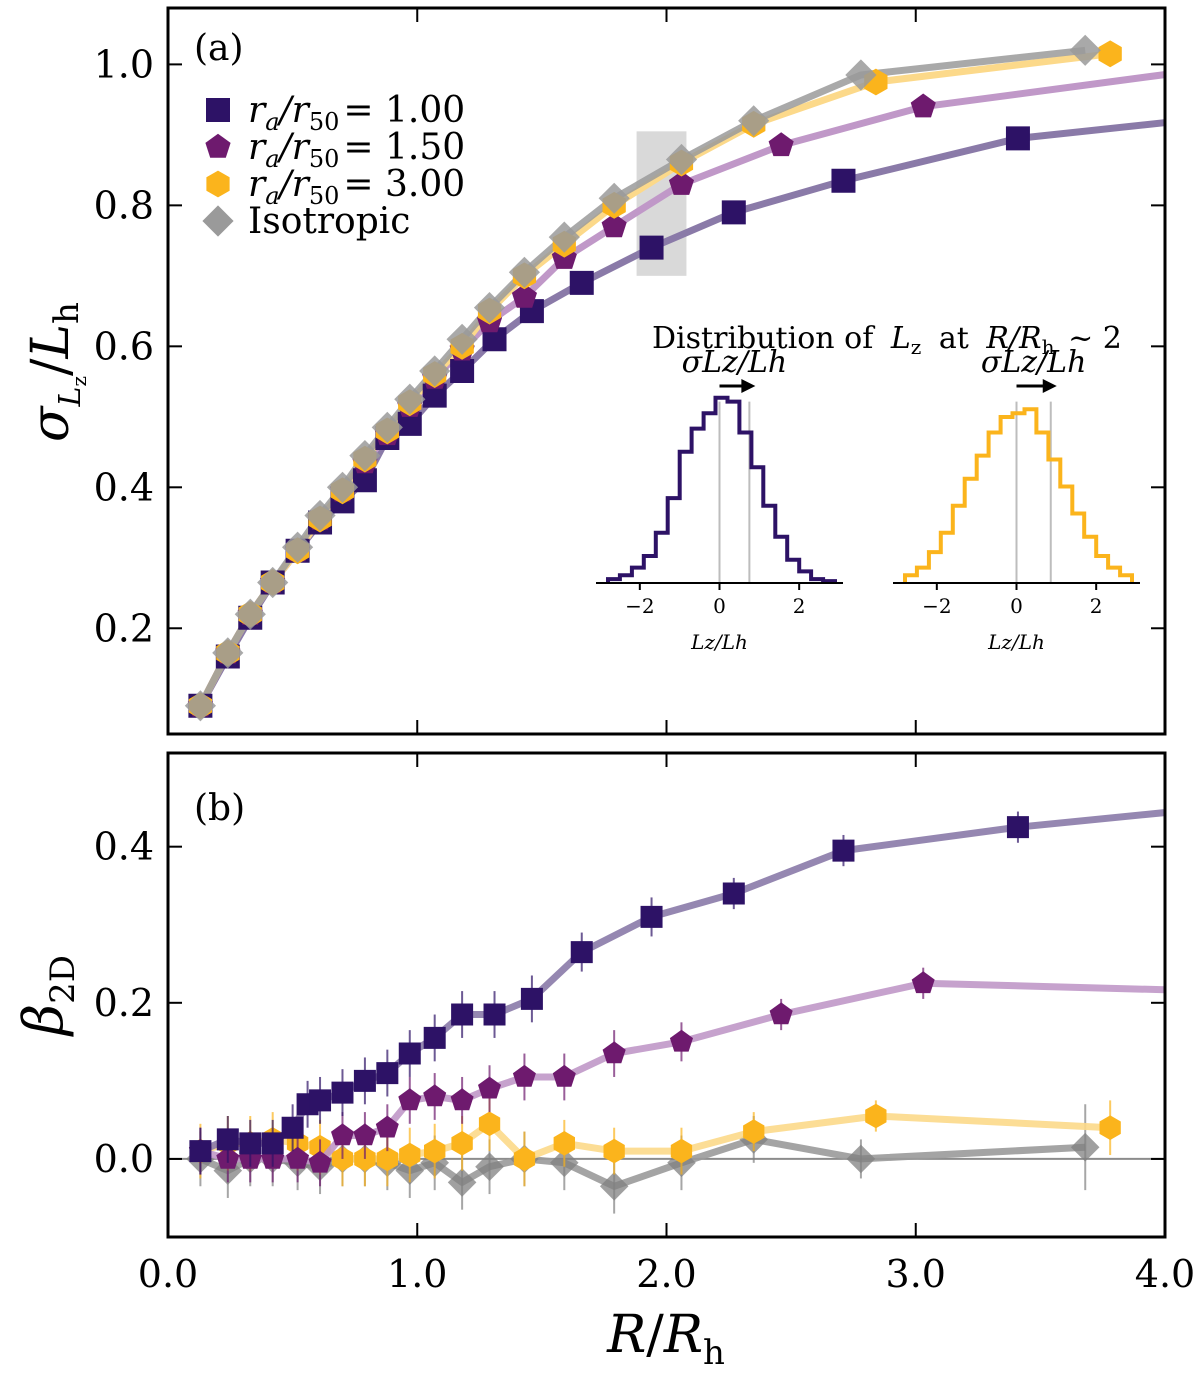 The height and width of the screenshot is (1373, 1200). What do you see at coordinates (219, 48) in the screenshot?
I see `panel-a-label: (a)` at bounding box center [219, 48].